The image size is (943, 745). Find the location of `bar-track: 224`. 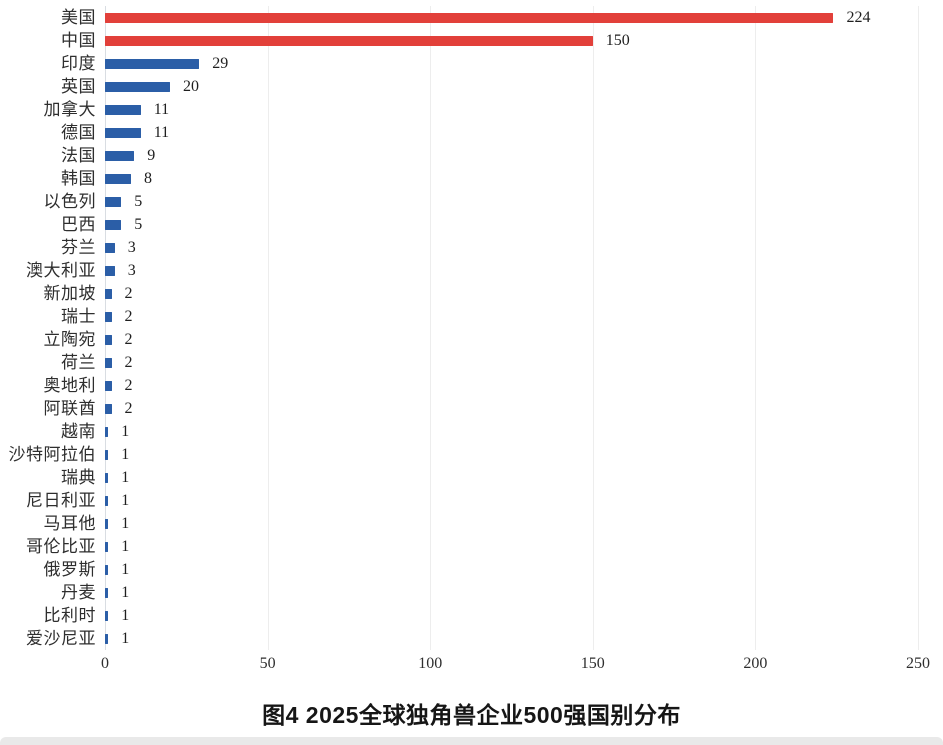

bar-track: 224 is located at coordinates (511, 17).